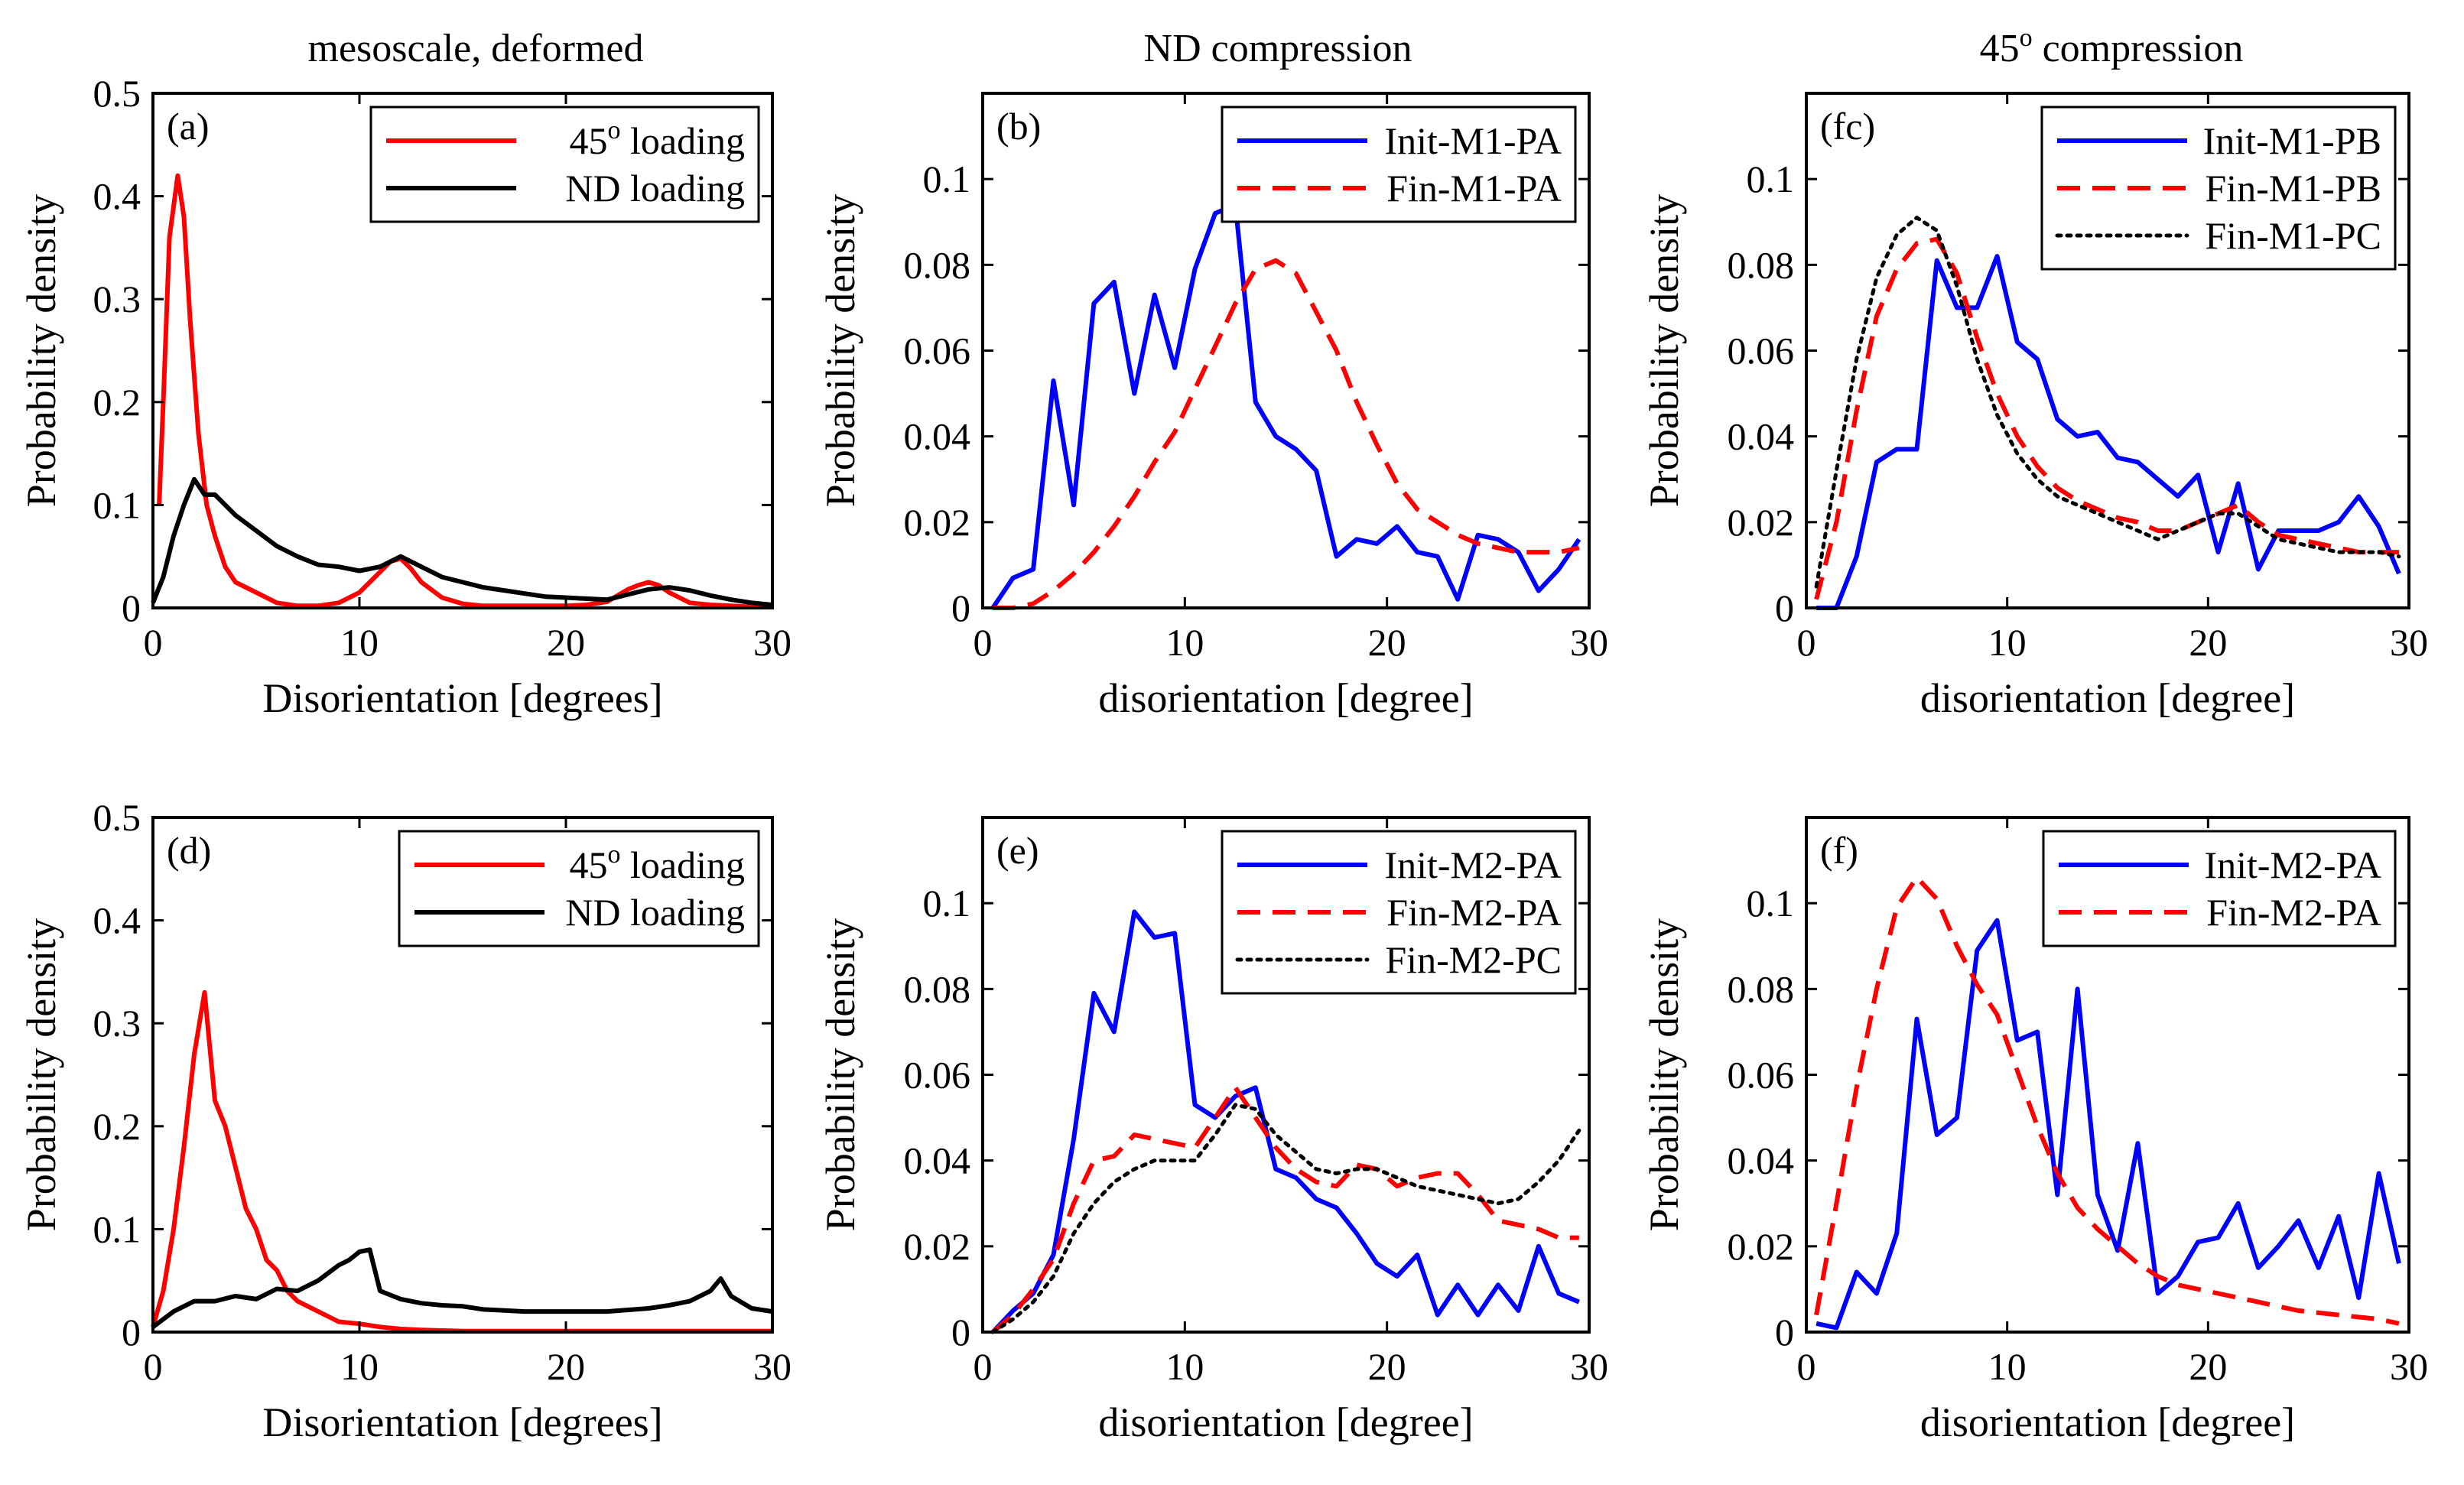 The width and height of the screenshot is (2464, 1485). What do you see at coordinates (117, 1023) in the screenshot?
I see `y-tick-label-d-3: 0.3` at bounding box center [117, 1023].